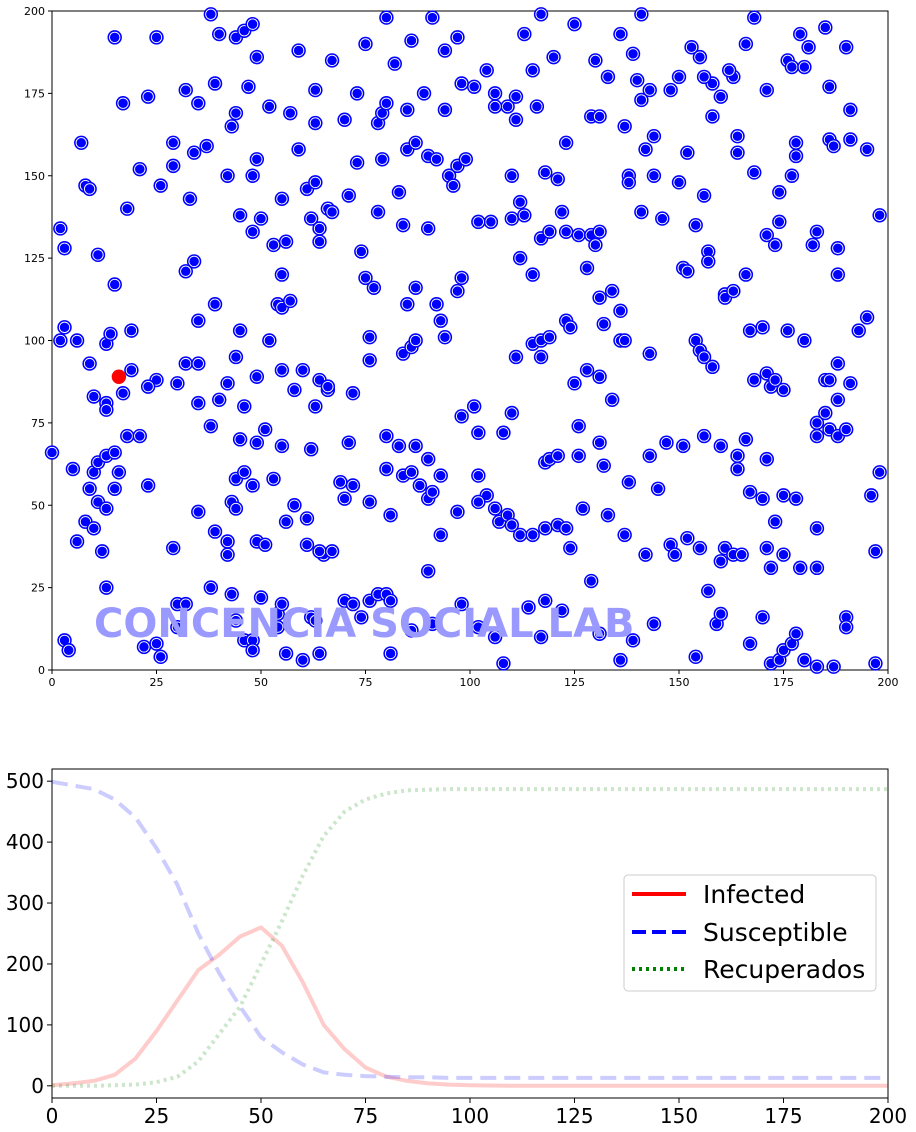  What do you see at coordinates (157, 682) in the screenshot?
I see `x-tick-label: 25` at bounding box center [157, 682].